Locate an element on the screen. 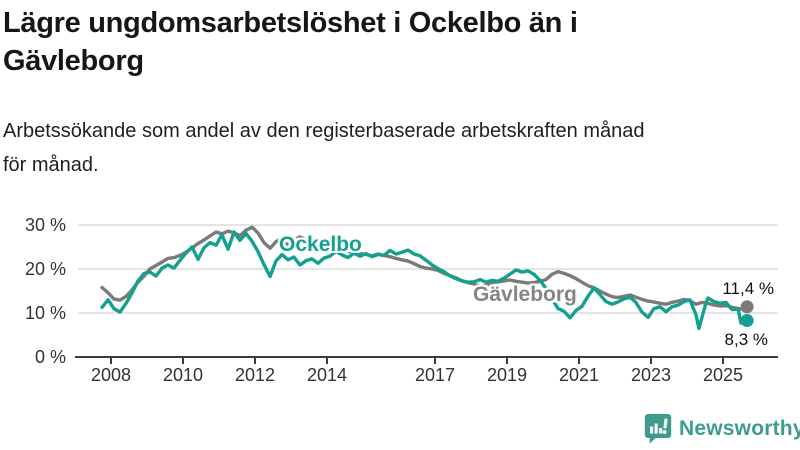 The width and height of the screenshot is (800, 450). y-tick-label: 0 % is located at coordinates (50, 357).